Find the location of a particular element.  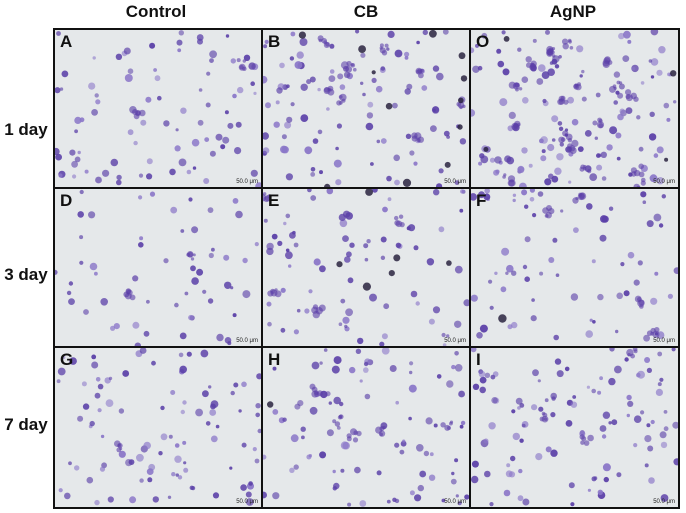

panel-letter: O is located at coordinates (483, 41).